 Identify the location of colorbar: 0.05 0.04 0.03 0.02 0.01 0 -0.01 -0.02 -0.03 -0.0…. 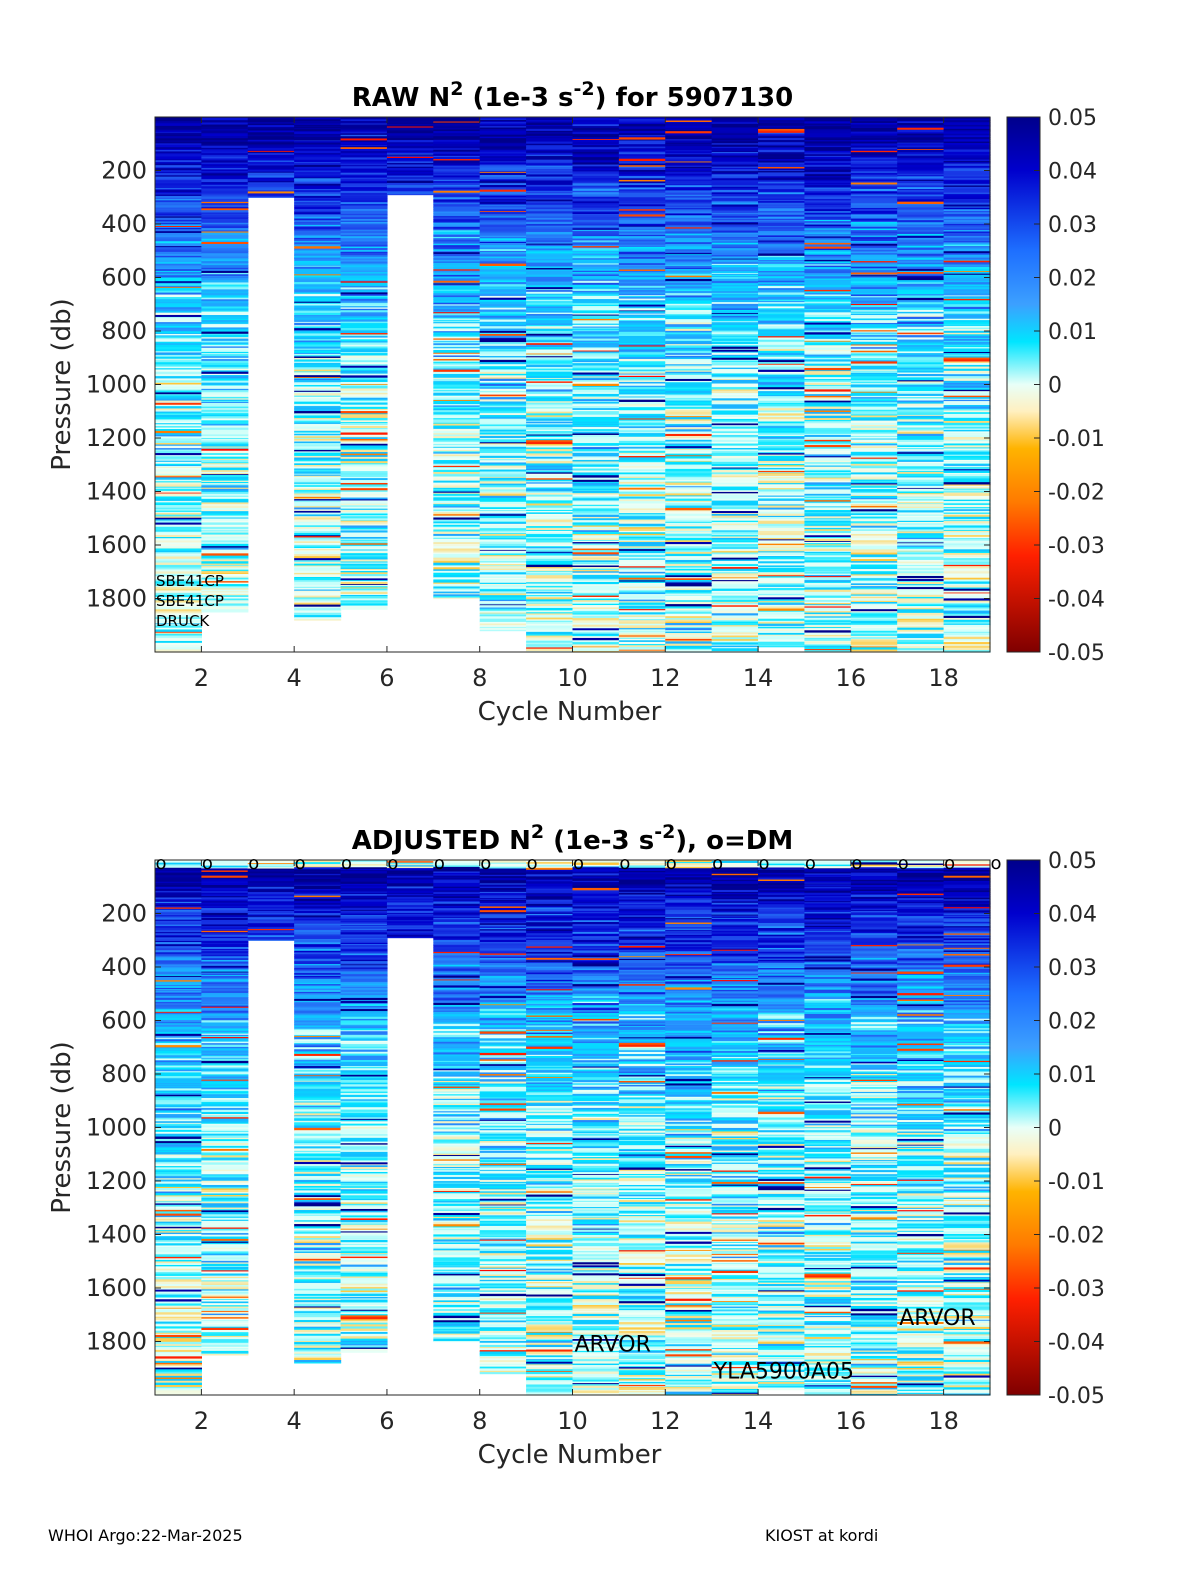
(1055, 386).